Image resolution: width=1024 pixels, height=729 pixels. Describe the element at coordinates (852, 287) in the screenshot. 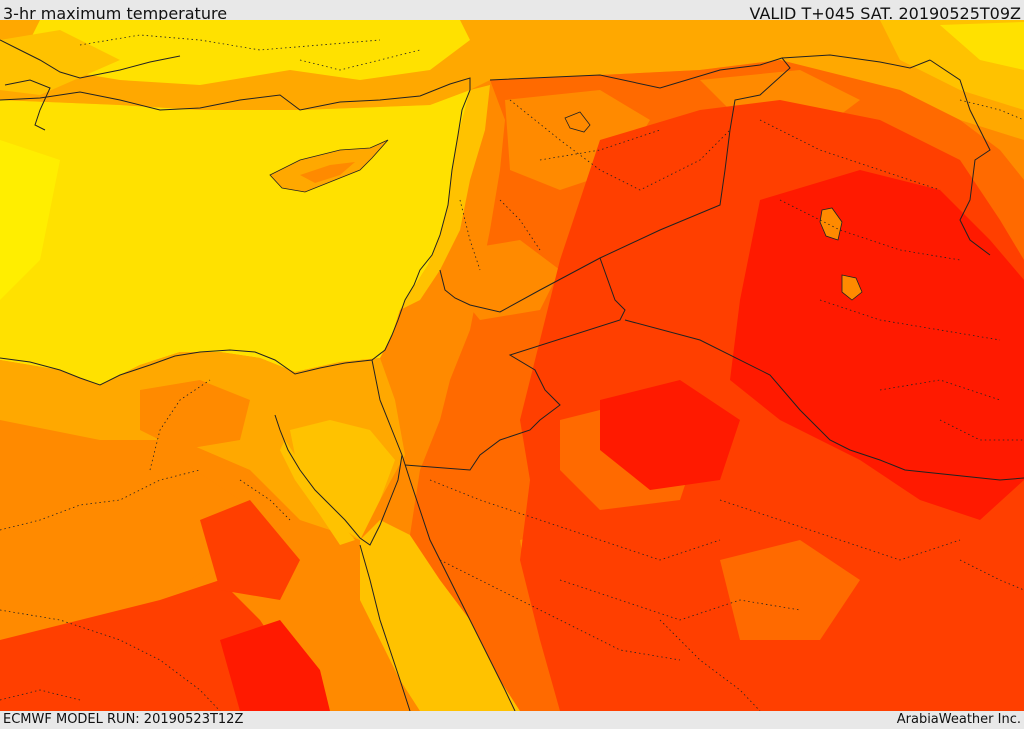

I see `lake-razazah` at that location.